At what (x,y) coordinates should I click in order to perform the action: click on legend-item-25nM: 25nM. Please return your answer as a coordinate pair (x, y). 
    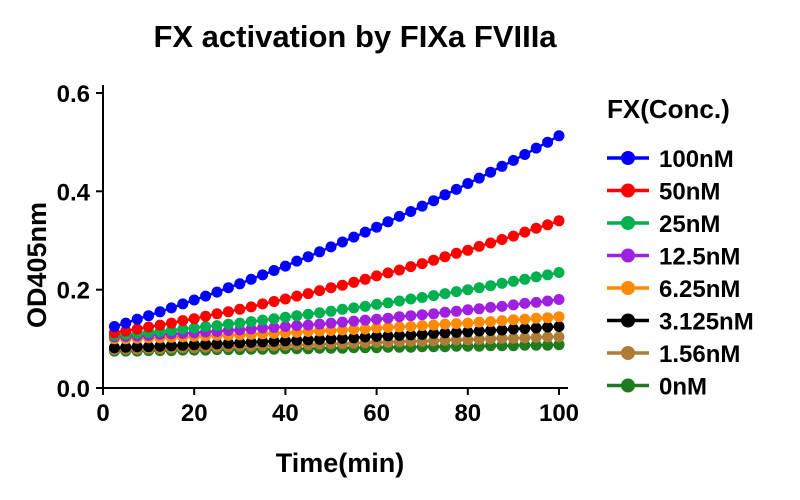
    Looking at the image, I should click on (663, 224).